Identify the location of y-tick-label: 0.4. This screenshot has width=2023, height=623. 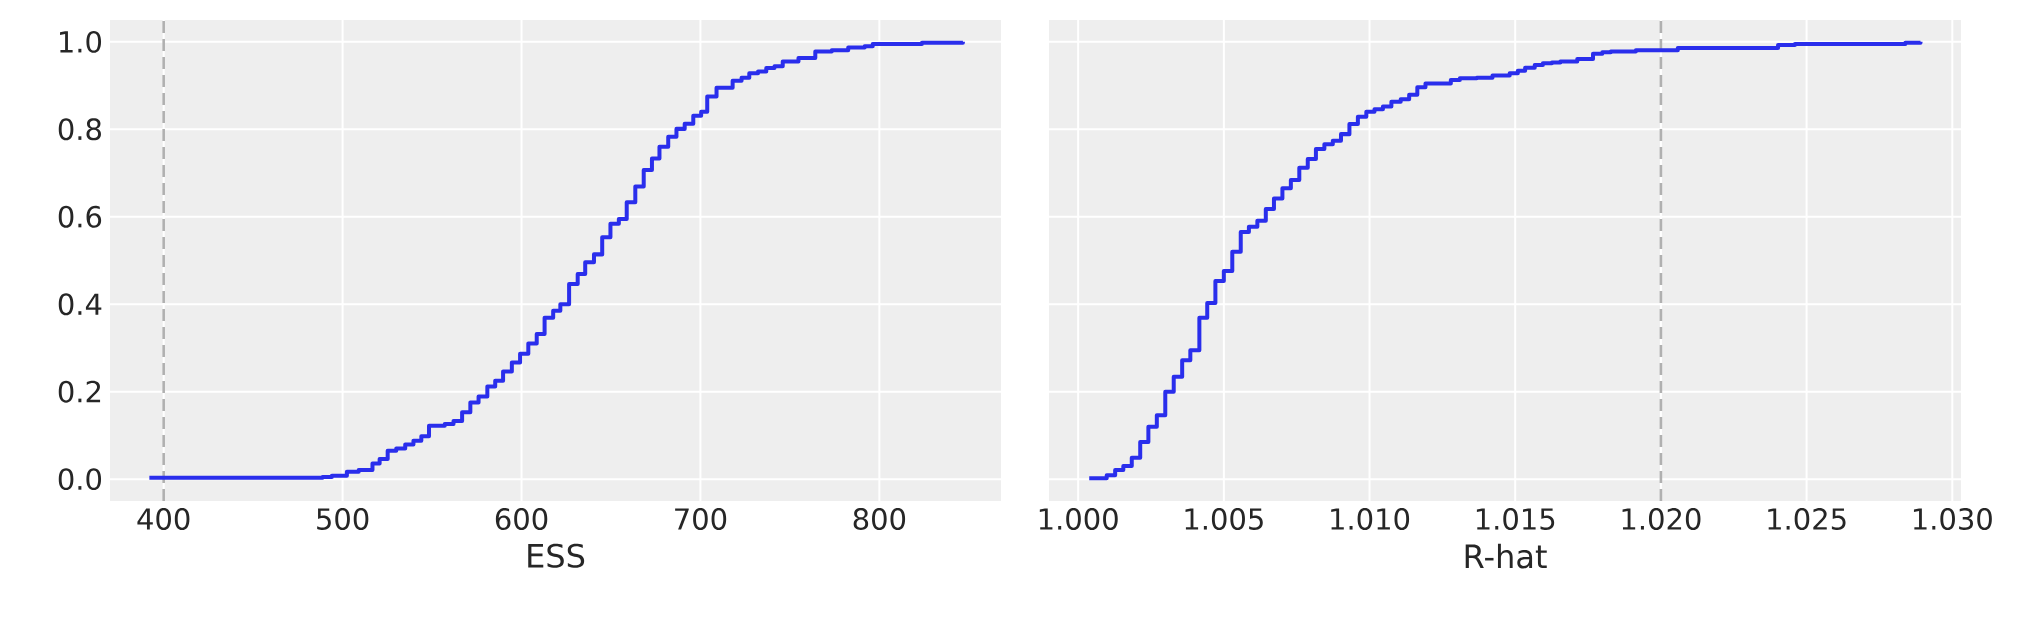
(80, 304).